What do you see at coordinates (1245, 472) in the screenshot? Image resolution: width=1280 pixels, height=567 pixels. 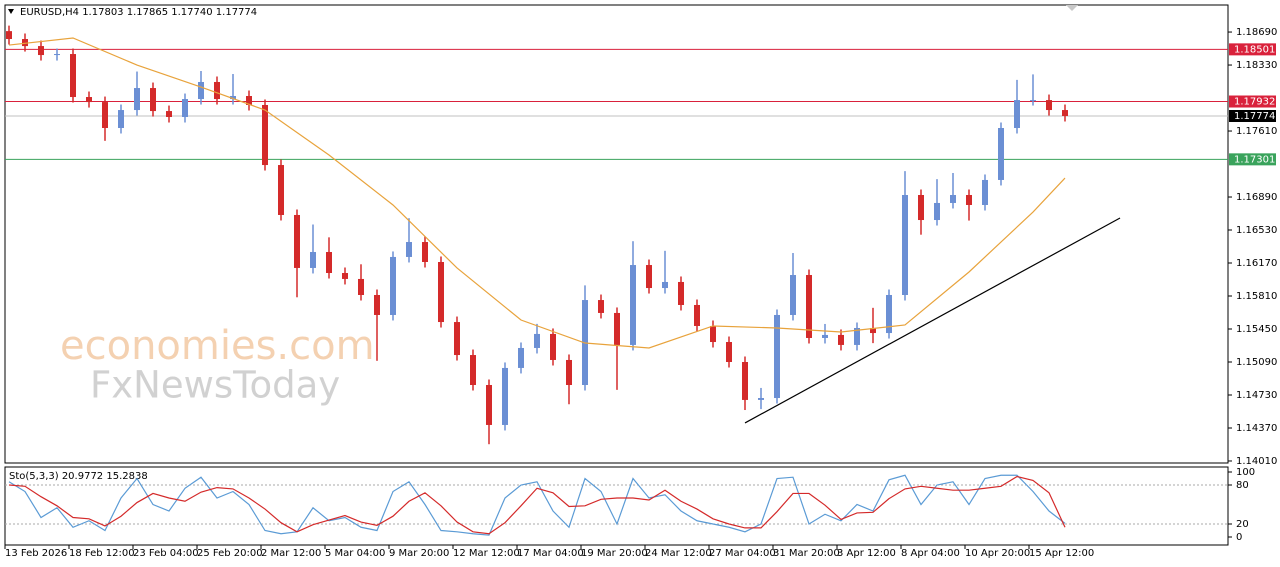 I see `y-tick-label: 100` at bounding box center [1245, 472].